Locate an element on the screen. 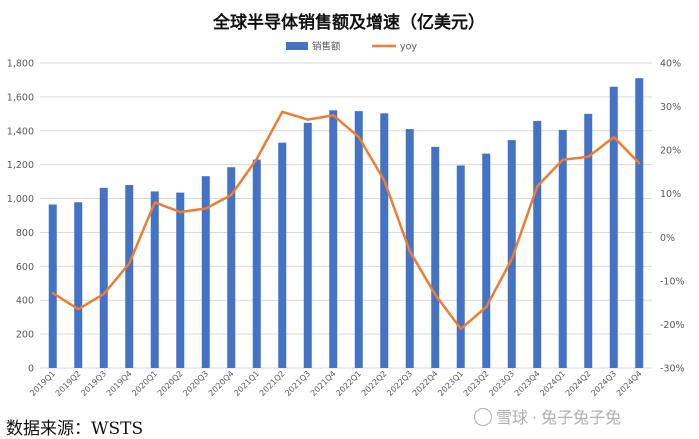 Image resolution: width=699 pixels, height=439 pixels. watermark-brand: 雪球 is located at coordinates (512, 417).